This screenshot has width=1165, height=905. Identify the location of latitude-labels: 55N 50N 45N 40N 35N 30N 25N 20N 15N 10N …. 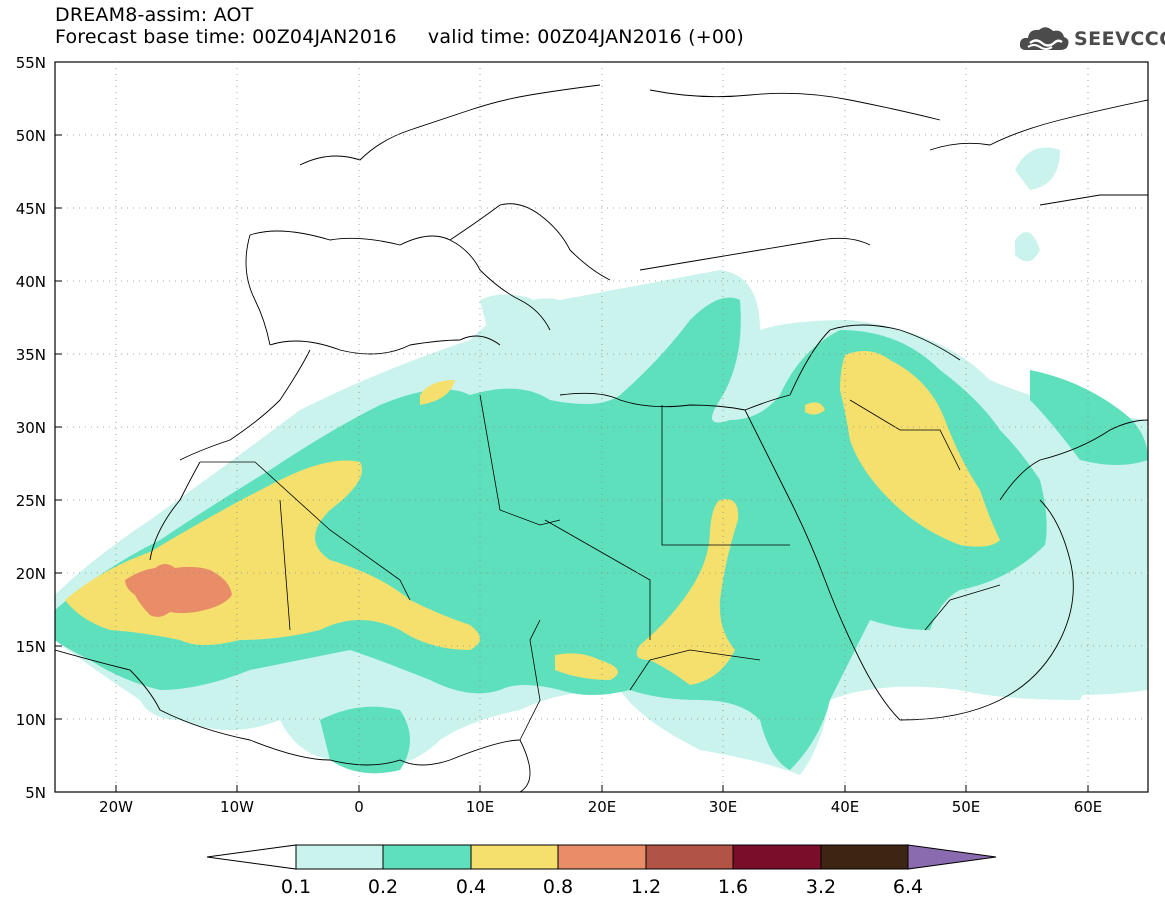
(31, 428).